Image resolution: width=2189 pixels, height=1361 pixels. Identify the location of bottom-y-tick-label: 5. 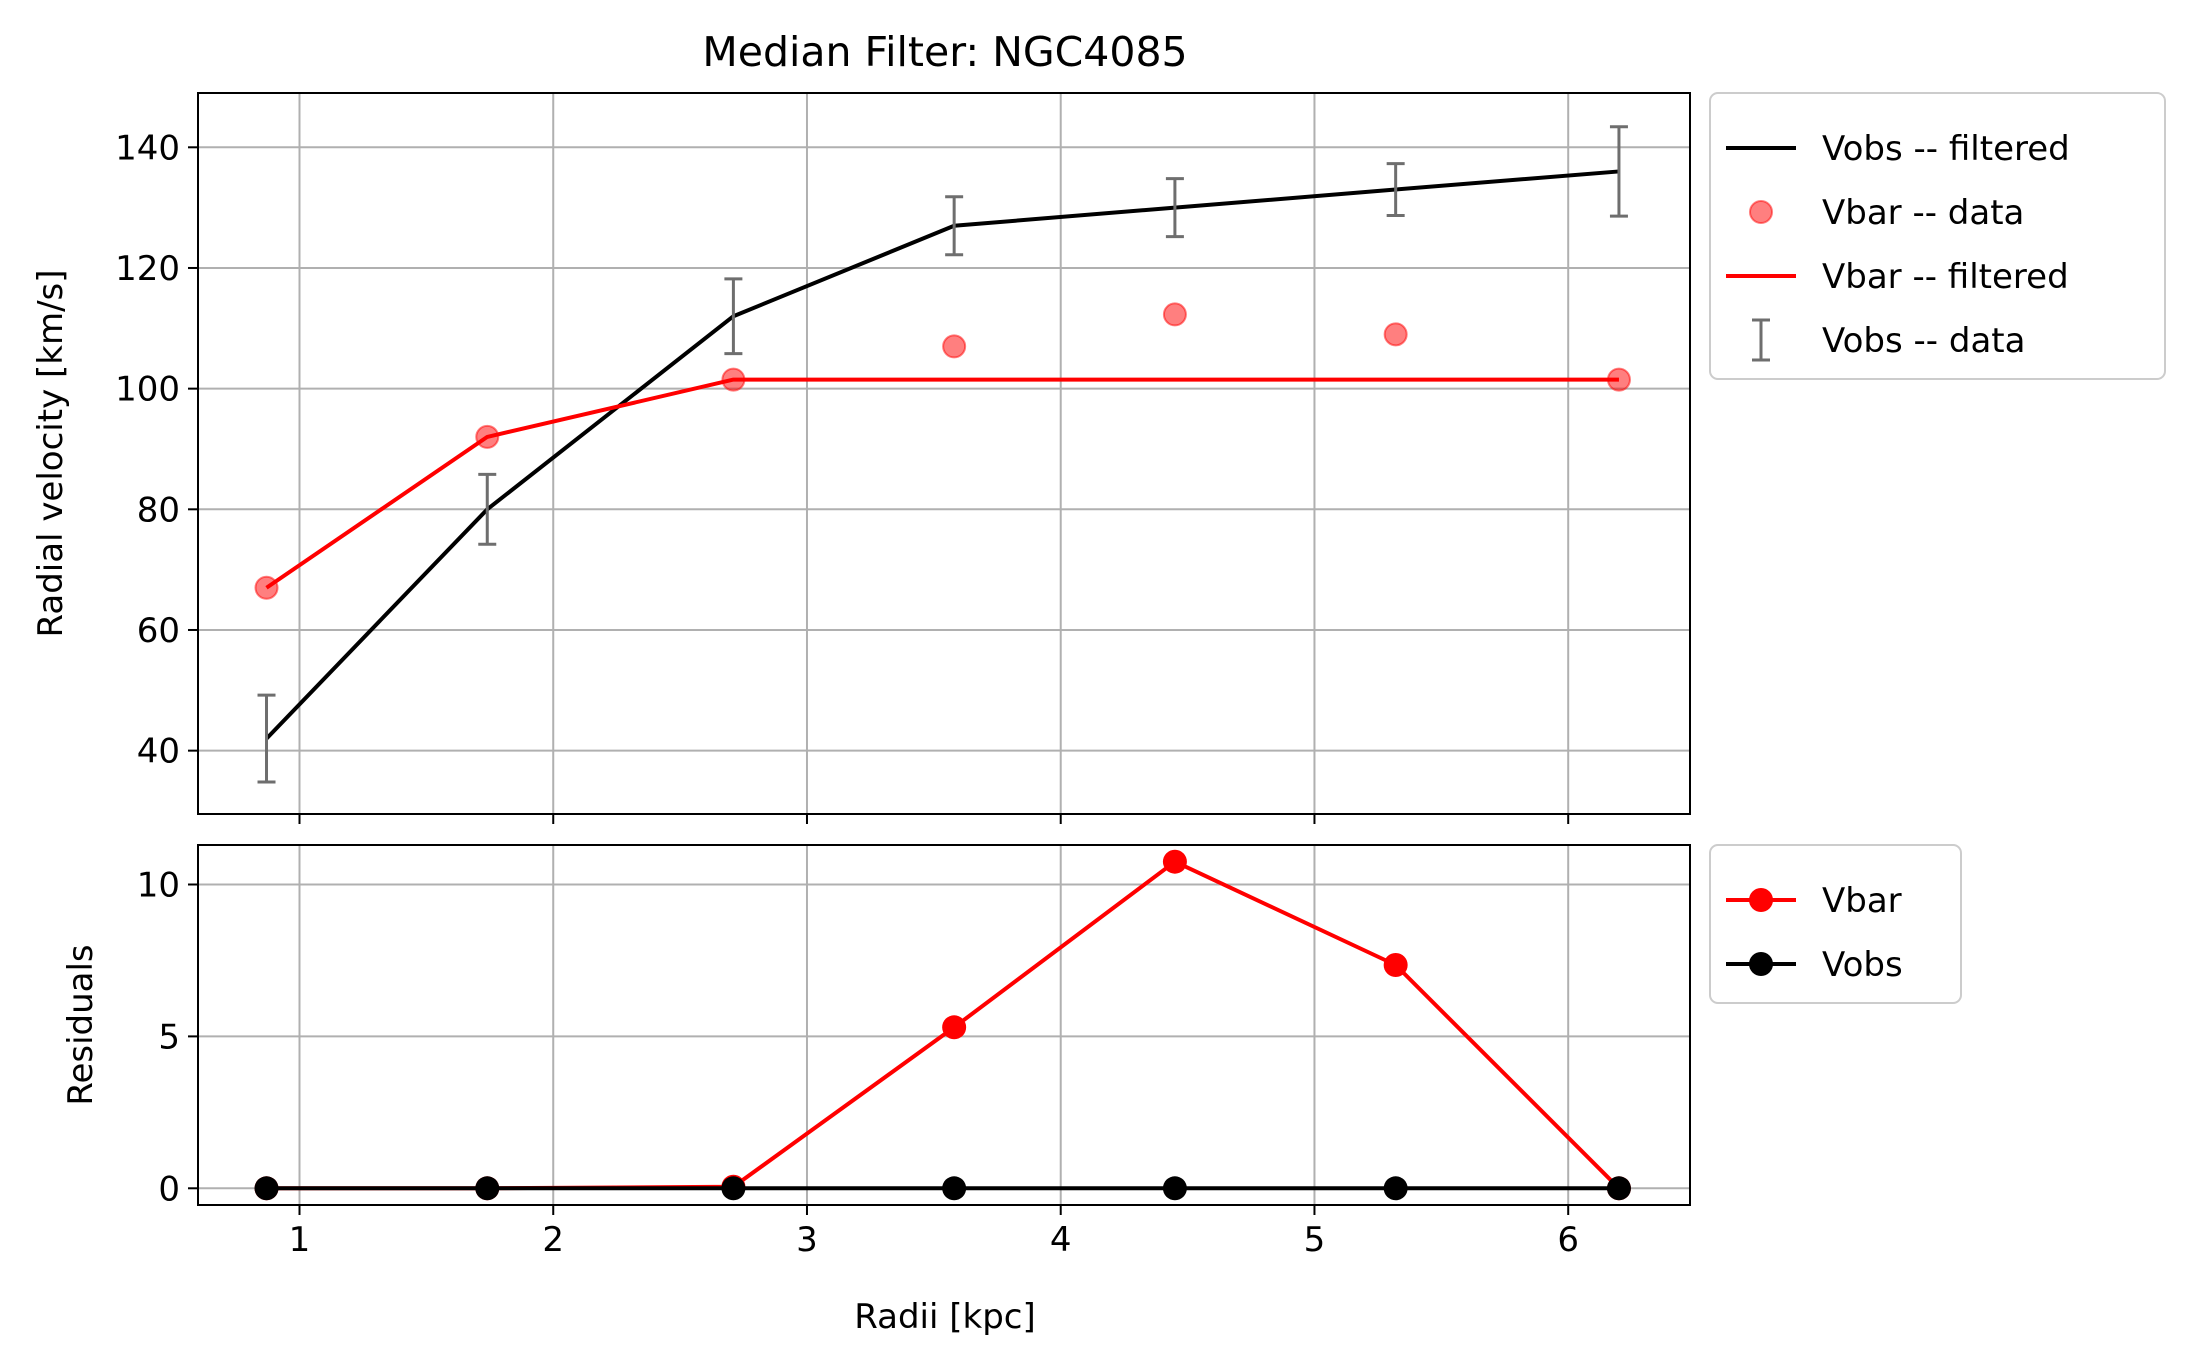
(169, 1037).